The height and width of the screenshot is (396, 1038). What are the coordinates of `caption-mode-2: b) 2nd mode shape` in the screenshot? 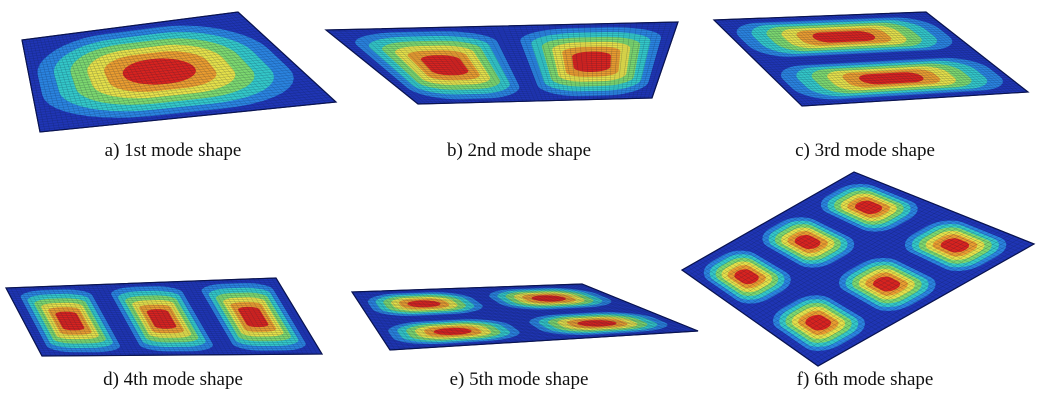 It's located at (519, 150).